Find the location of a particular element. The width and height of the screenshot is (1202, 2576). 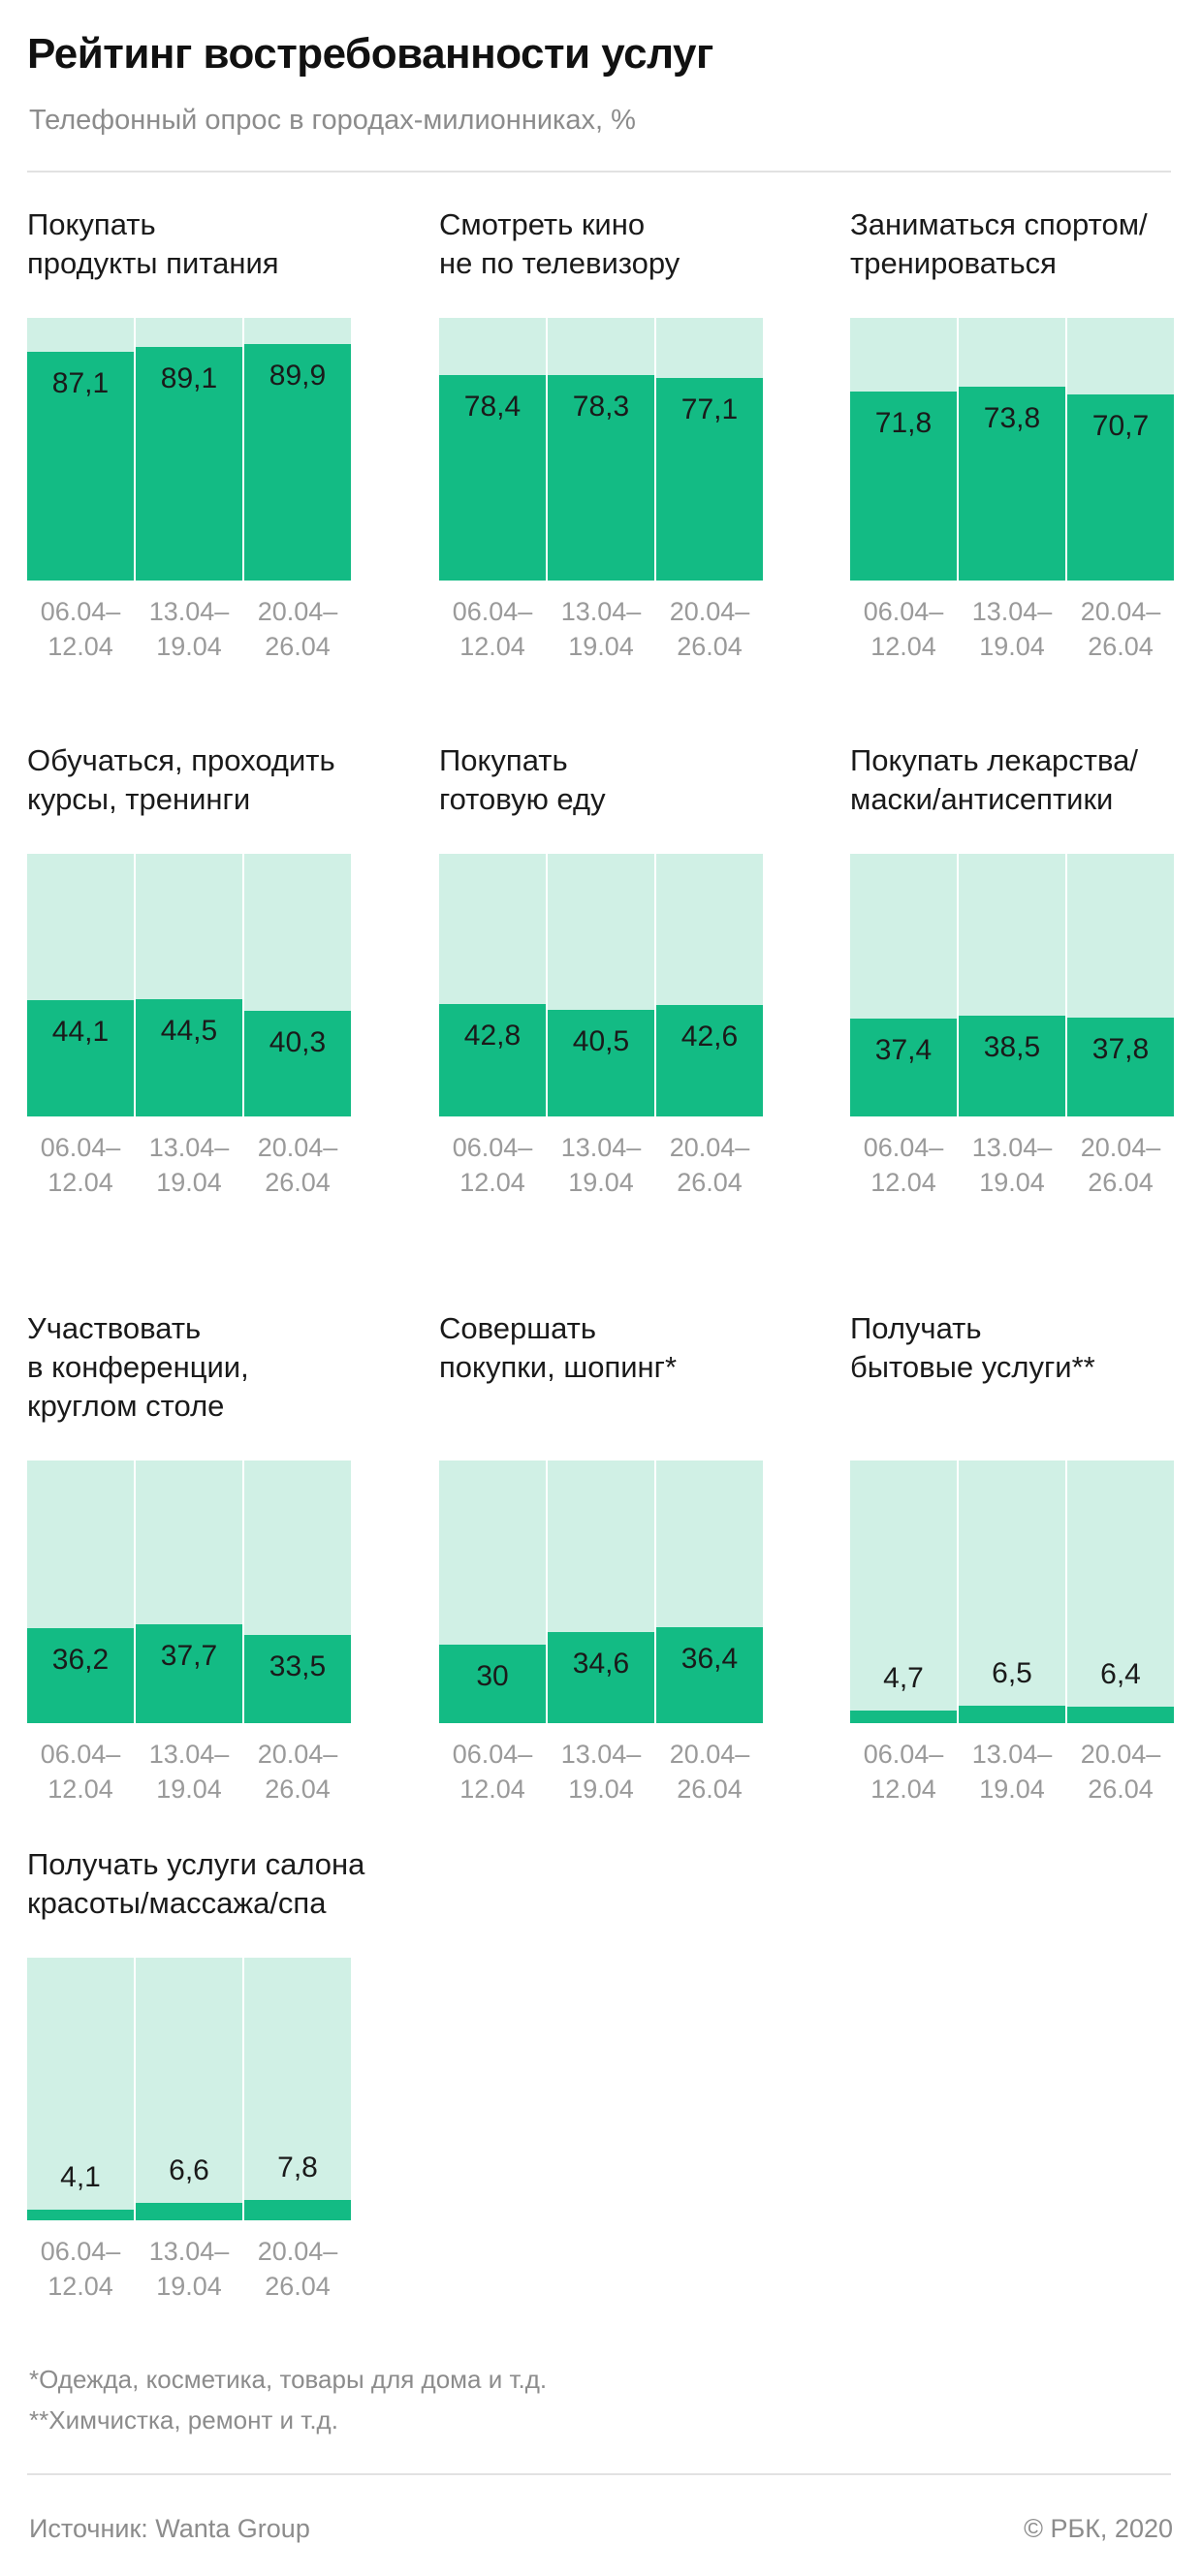

bar-track: 36,4 is located at coordinates (709, 1592).